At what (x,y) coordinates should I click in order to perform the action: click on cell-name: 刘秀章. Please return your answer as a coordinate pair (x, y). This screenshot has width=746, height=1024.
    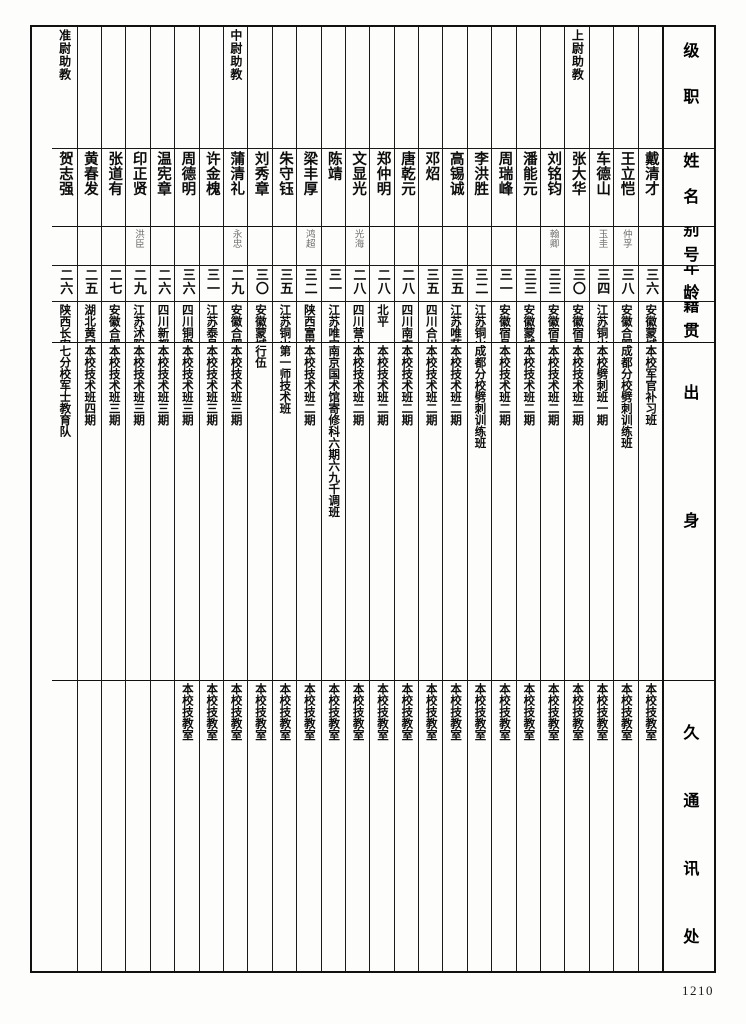
    Looking at the image, I should click on (260, 188).